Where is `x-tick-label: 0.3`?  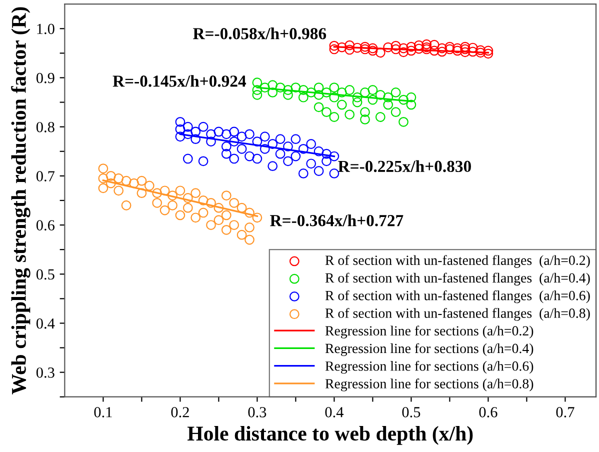 x-tick-label: 0.3 is located at coordinates (257, 412).